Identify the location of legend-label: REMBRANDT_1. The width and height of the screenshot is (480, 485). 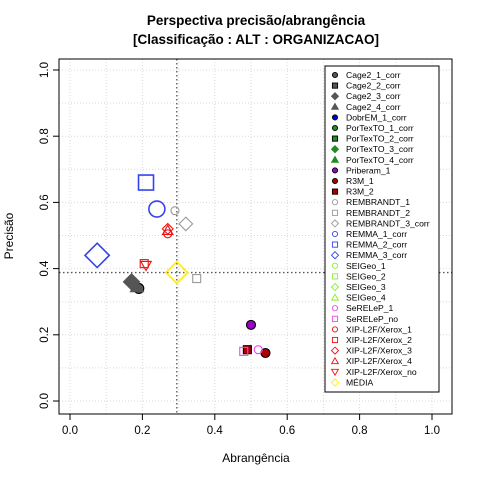
(378, 202).